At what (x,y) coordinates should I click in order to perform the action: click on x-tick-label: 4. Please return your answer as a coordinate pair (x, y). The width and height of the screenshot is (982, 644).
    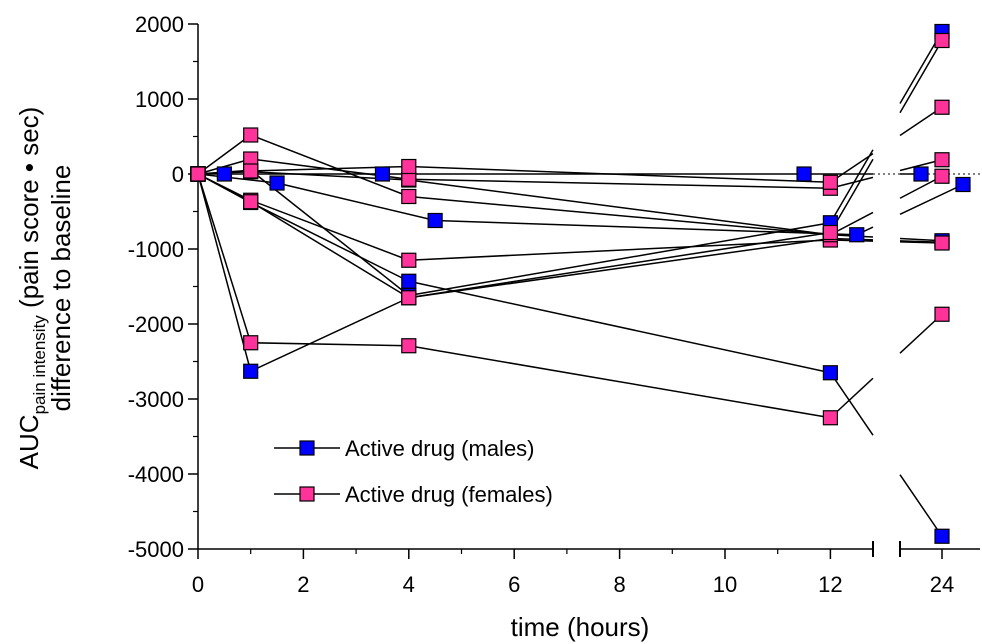
    Looking at the image, I should click on (409, 584).